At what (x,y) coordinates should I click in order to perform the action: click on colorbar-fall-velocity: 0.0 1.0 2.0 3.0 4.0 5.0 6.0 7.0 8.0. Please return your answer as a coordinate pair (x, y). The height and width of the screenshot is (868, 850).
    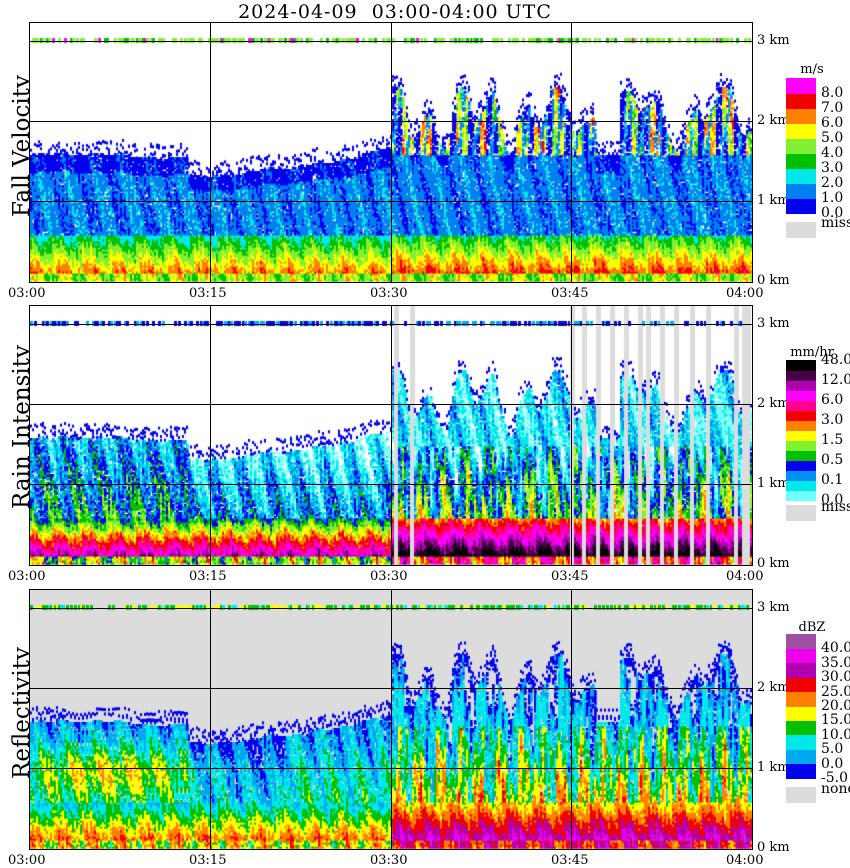
    Looking at the image, I should click on (814, 149).